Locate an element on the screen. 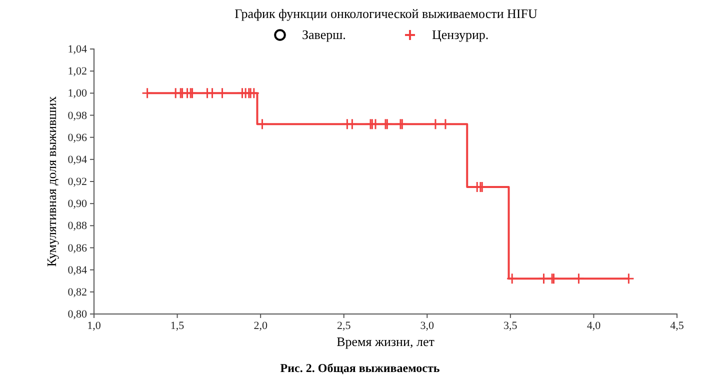  x-tick-label: 4,5 is located at coordinates (677, 326).